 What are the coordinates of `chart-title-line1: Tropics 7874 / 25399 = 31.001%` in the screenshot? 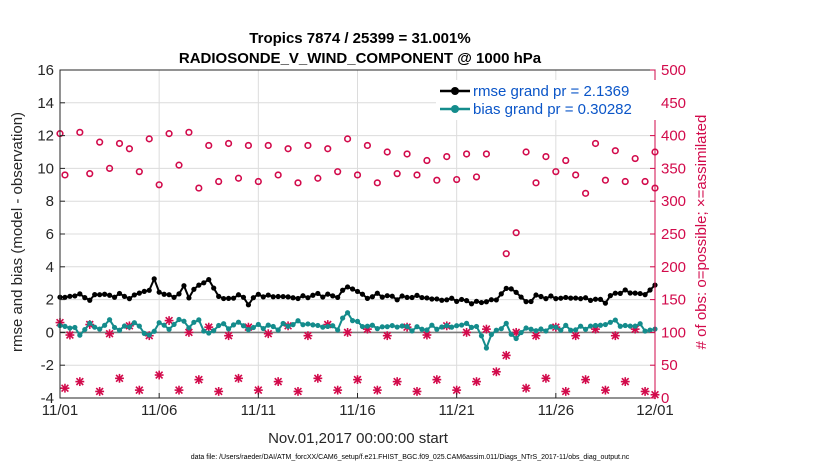 It's located at (359, 38).